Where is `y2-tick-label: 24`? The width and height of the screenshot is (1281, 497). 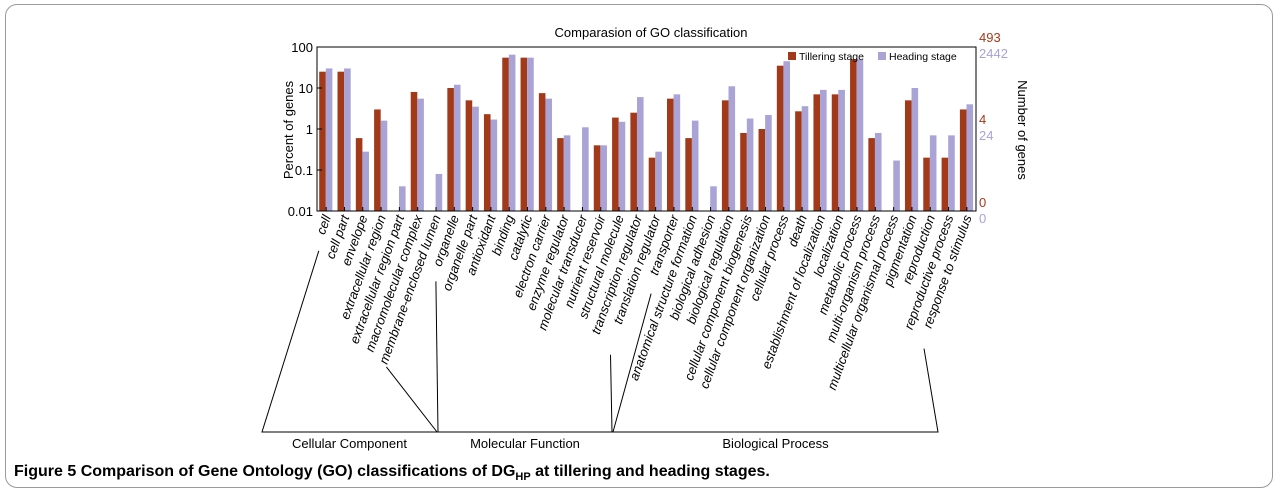 y2-tick-label: 24 is located at coordinates (986, 135).